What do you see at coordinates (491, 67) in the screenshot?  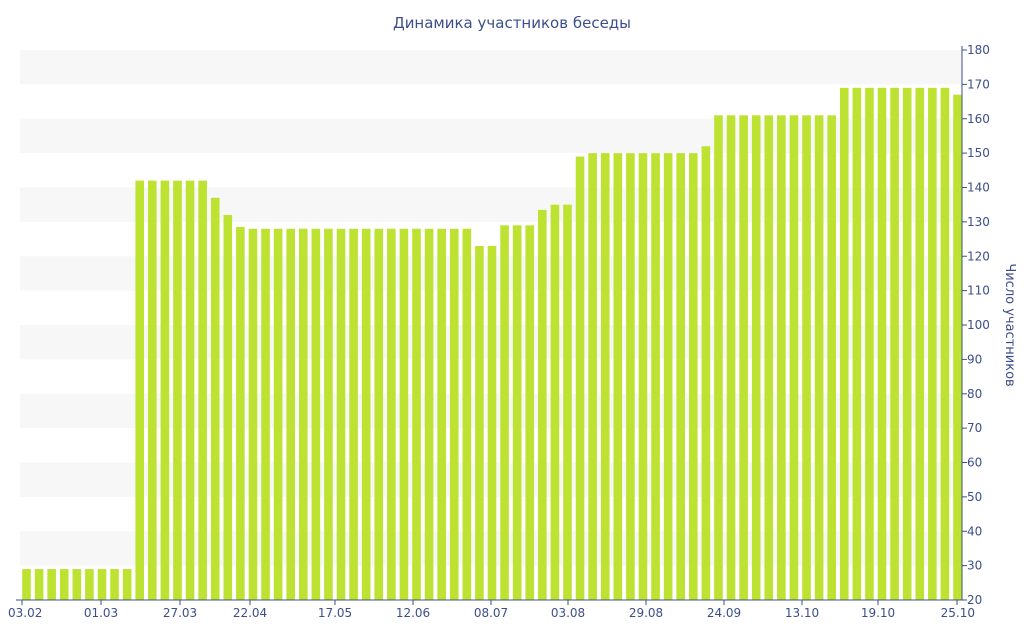 I see `grid-band` at bounding box center [491, 67].